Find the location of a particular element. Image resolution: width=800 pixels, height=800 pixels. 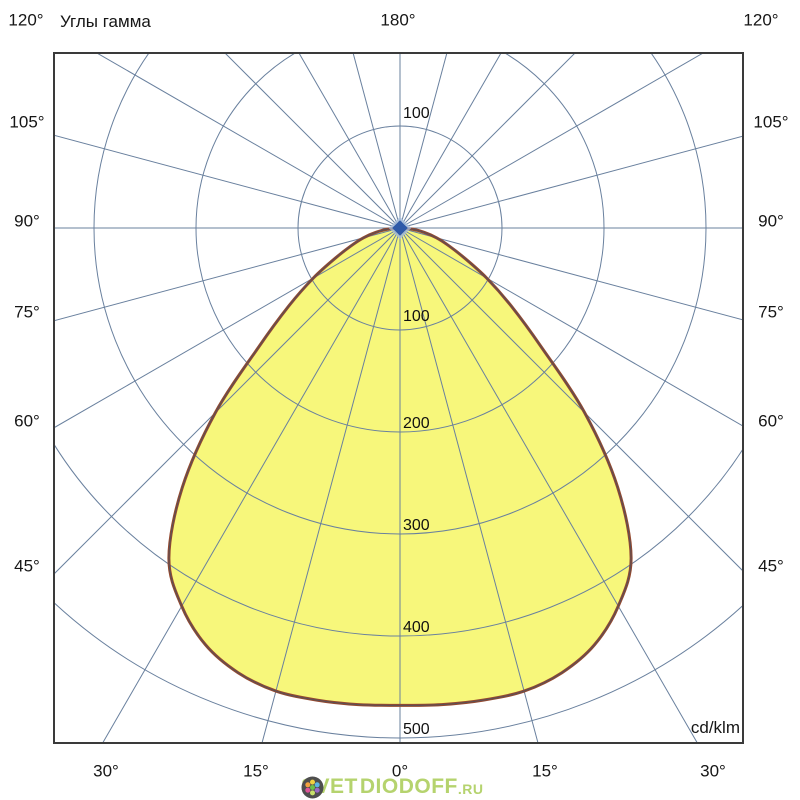

watermark-suffix: .RU is located at coordinates (470, 789).